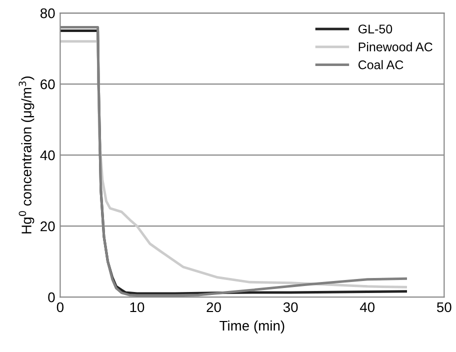  What do you see at coordinates (252, 327) in the screenshot?
I see `x-axis-title: Time (min)` at bounding box center [252, 327].